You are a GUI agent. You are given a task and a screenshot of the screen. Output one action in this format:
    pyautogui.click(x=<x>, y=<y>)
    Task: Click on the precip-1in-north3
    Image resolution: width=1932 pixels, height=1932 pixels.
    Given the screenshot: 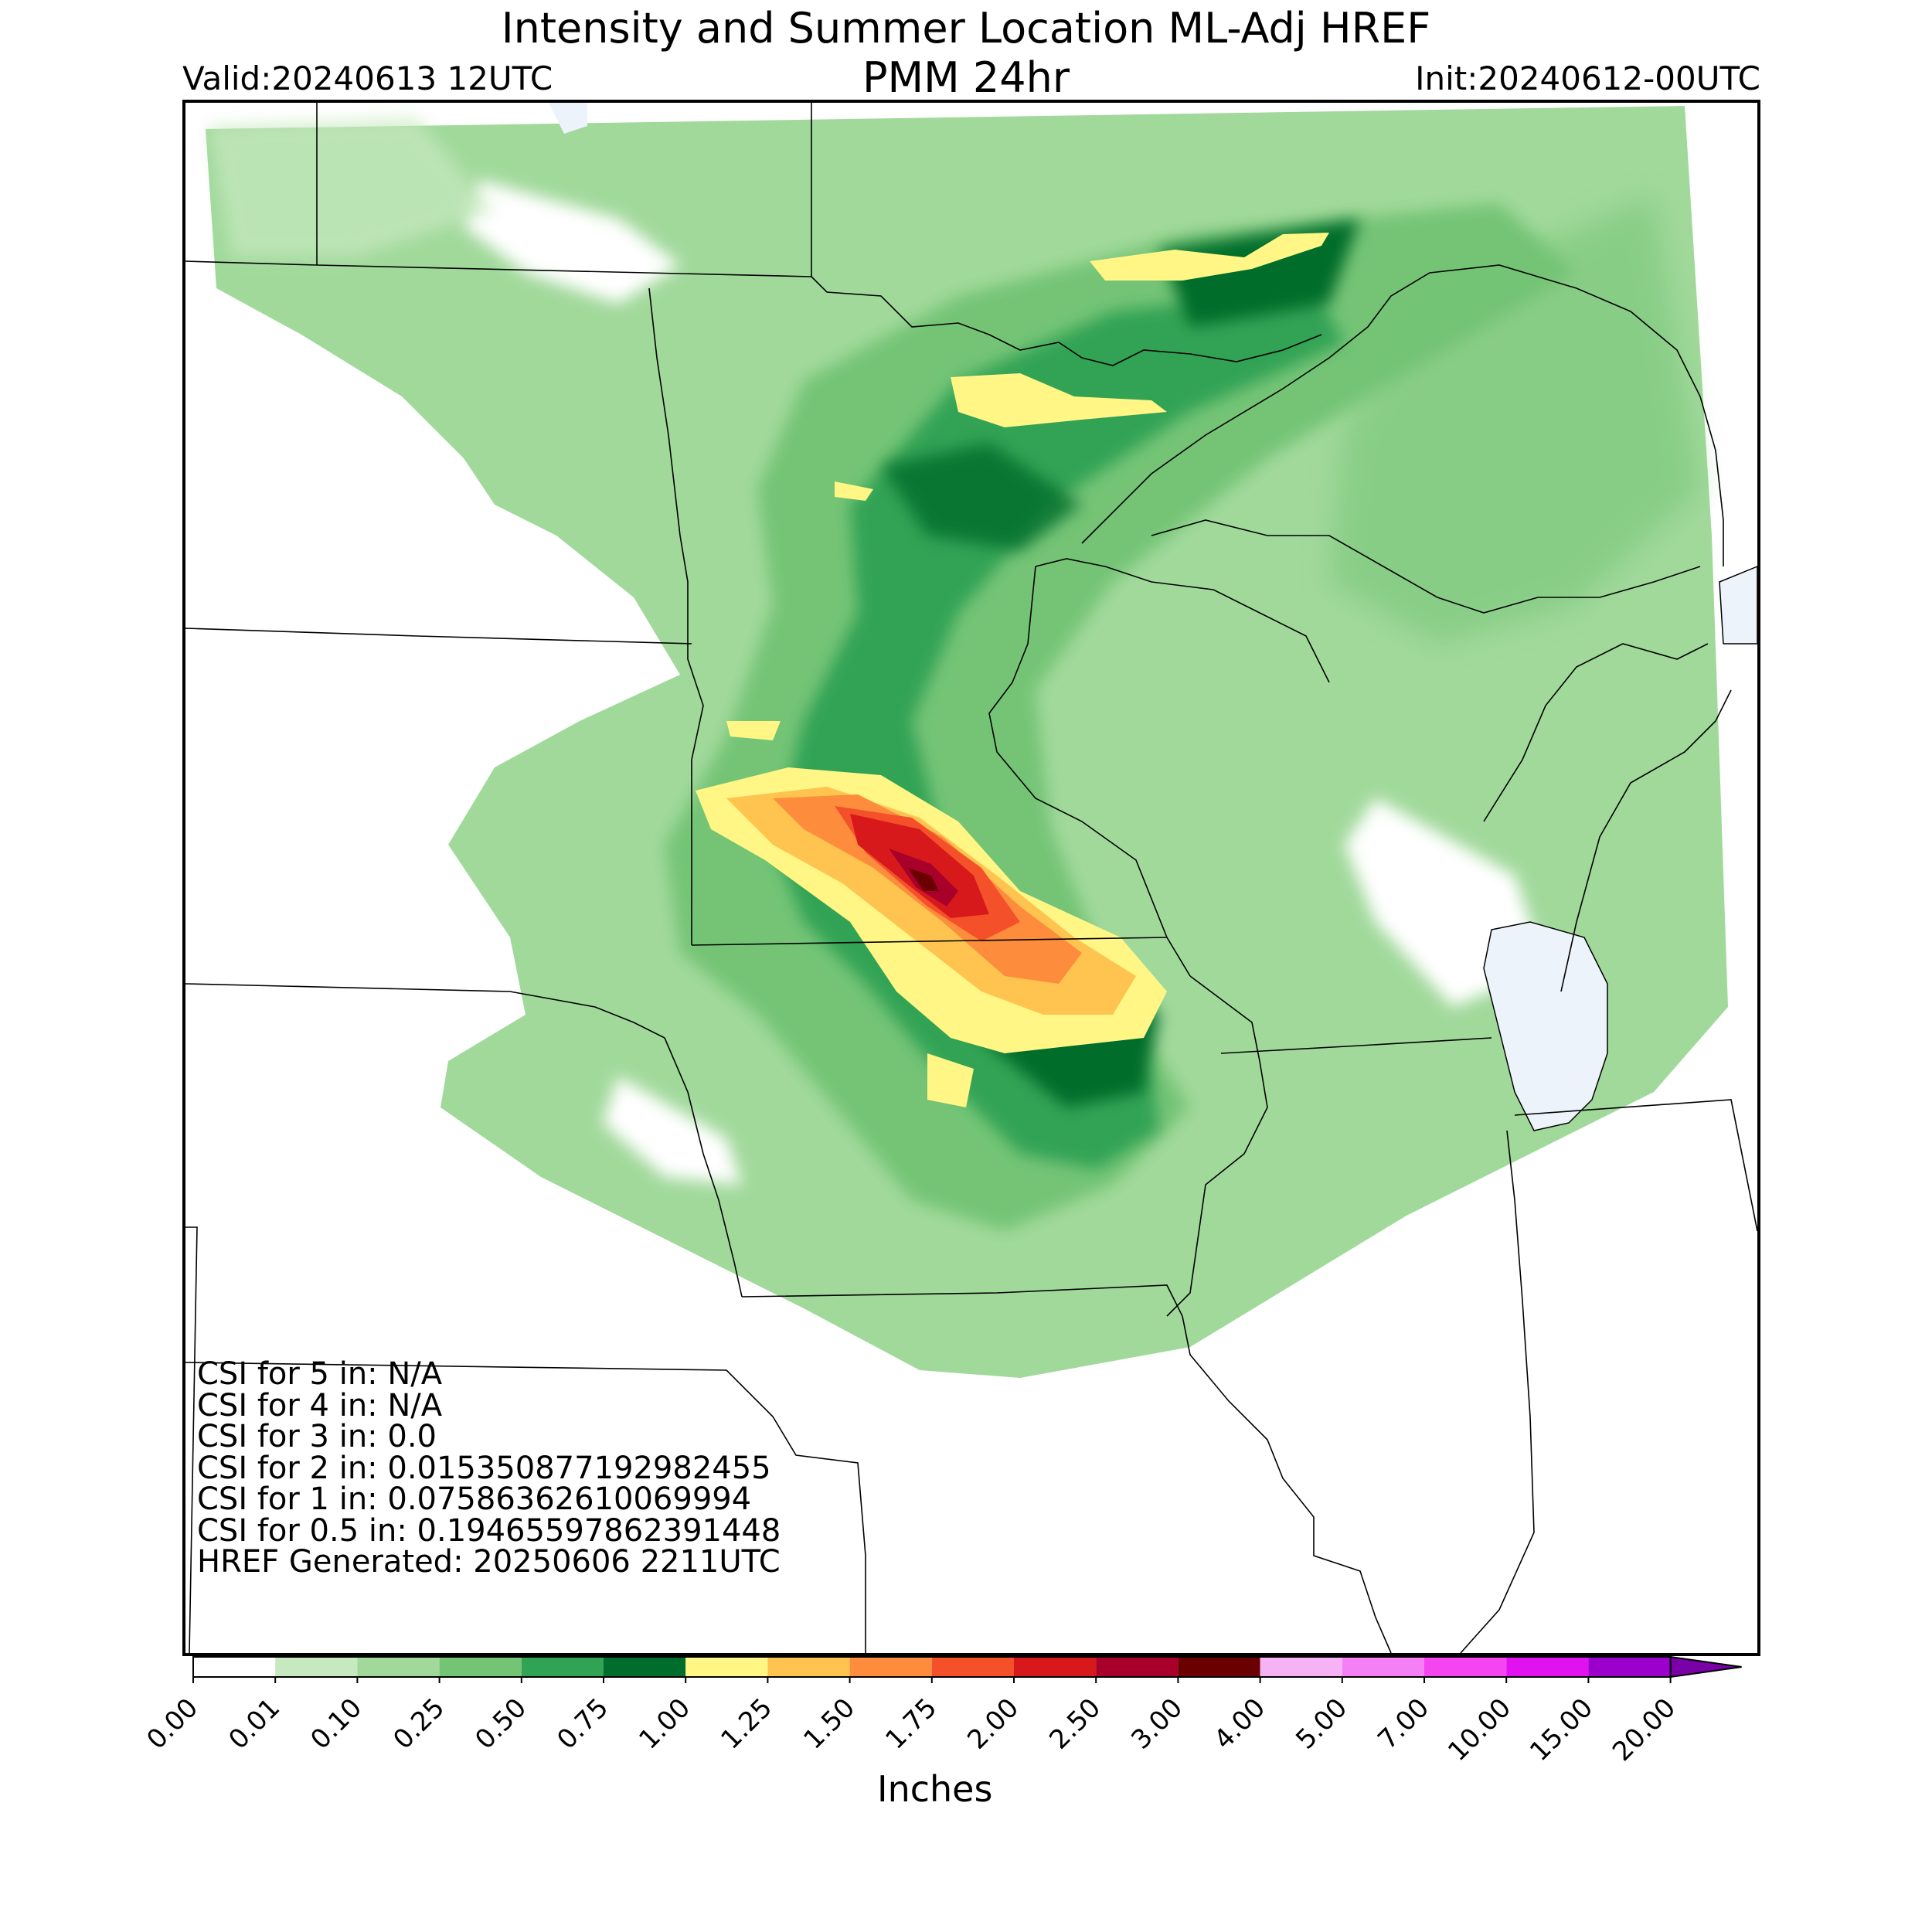 What is the action you would take?
    pyautogui.click(x=753, y=731)
    